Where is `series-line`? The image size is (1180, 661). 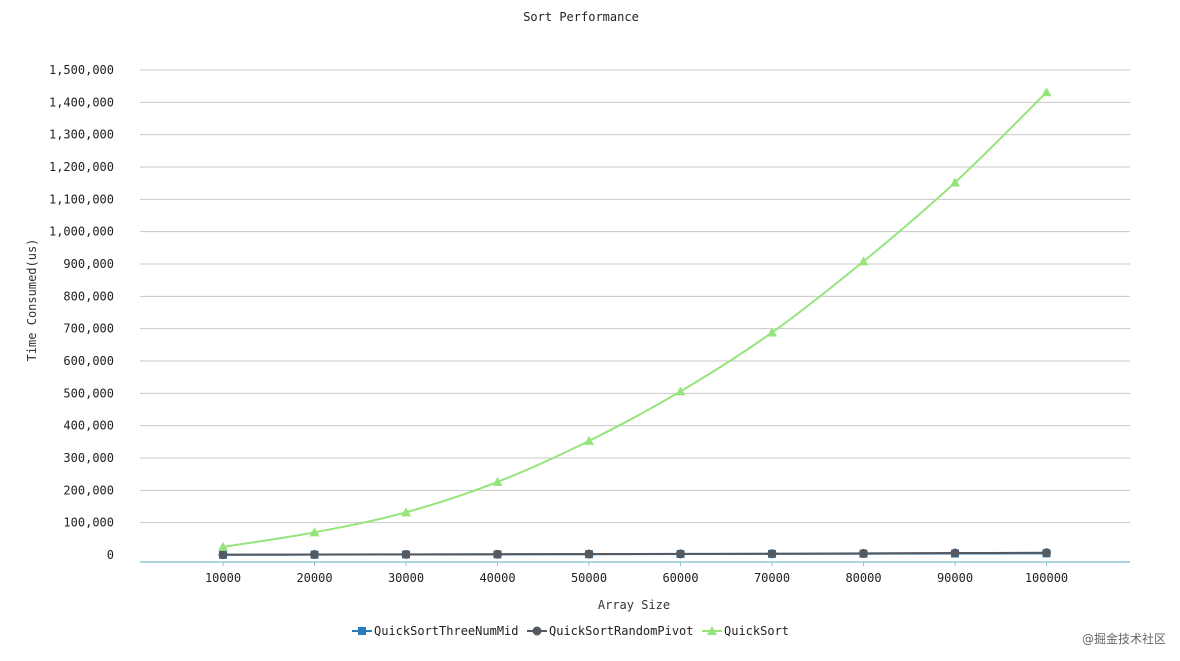
series-line is located at coordinates (634, 553).